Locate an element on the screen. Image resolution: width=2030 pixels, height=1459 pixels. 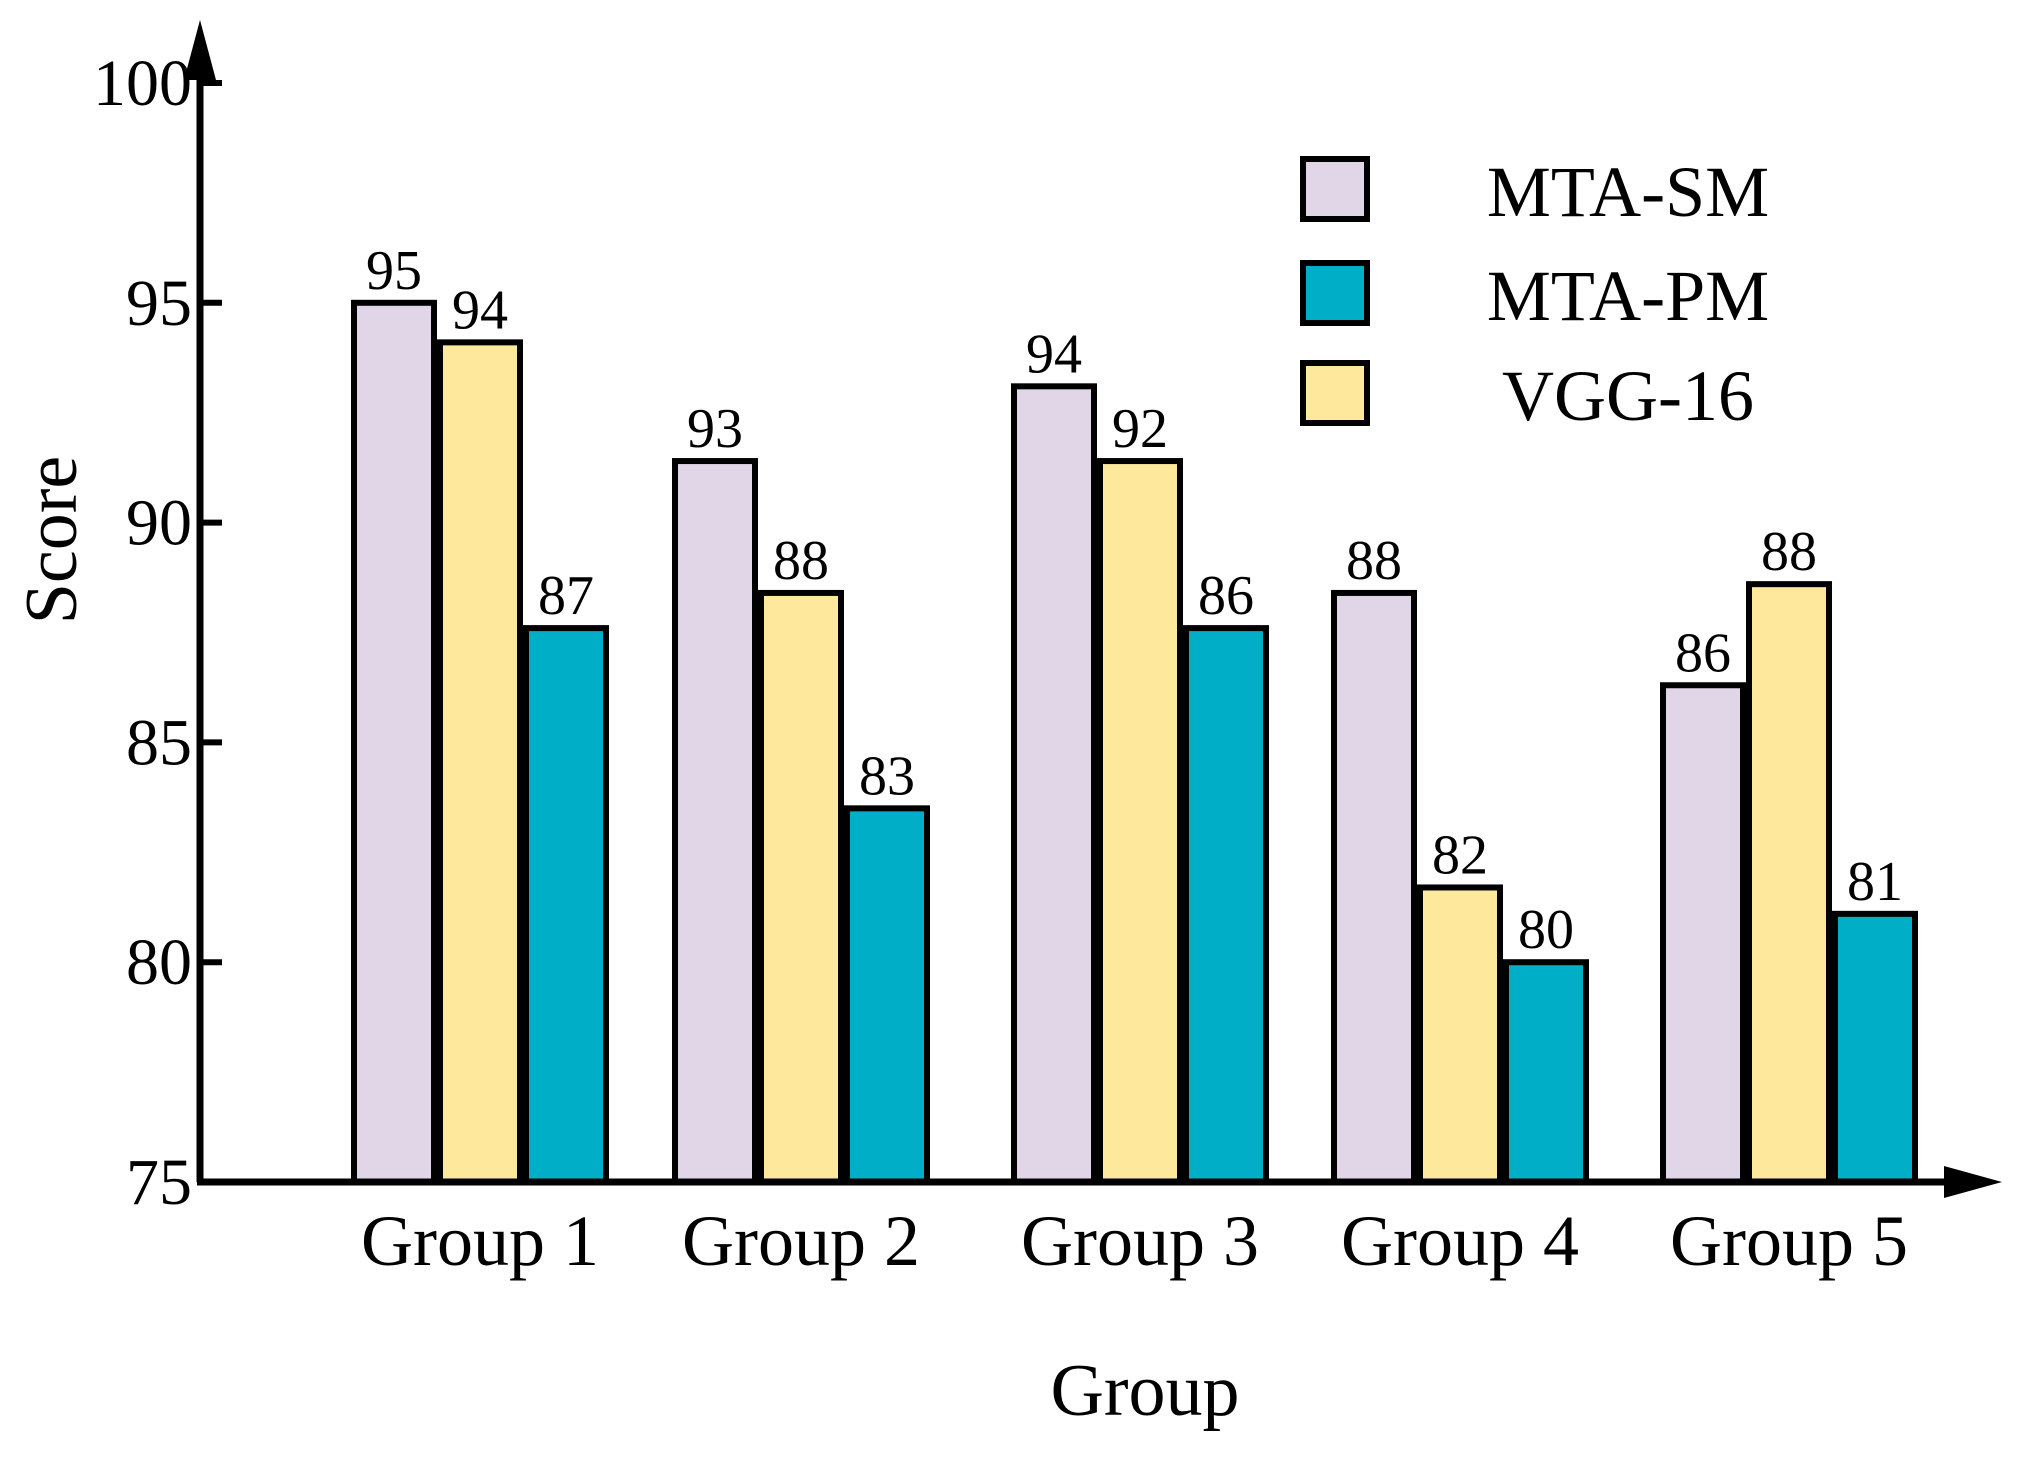
value-label-vgg-16-group-5: 88 is located at coordinates (1789, 552).